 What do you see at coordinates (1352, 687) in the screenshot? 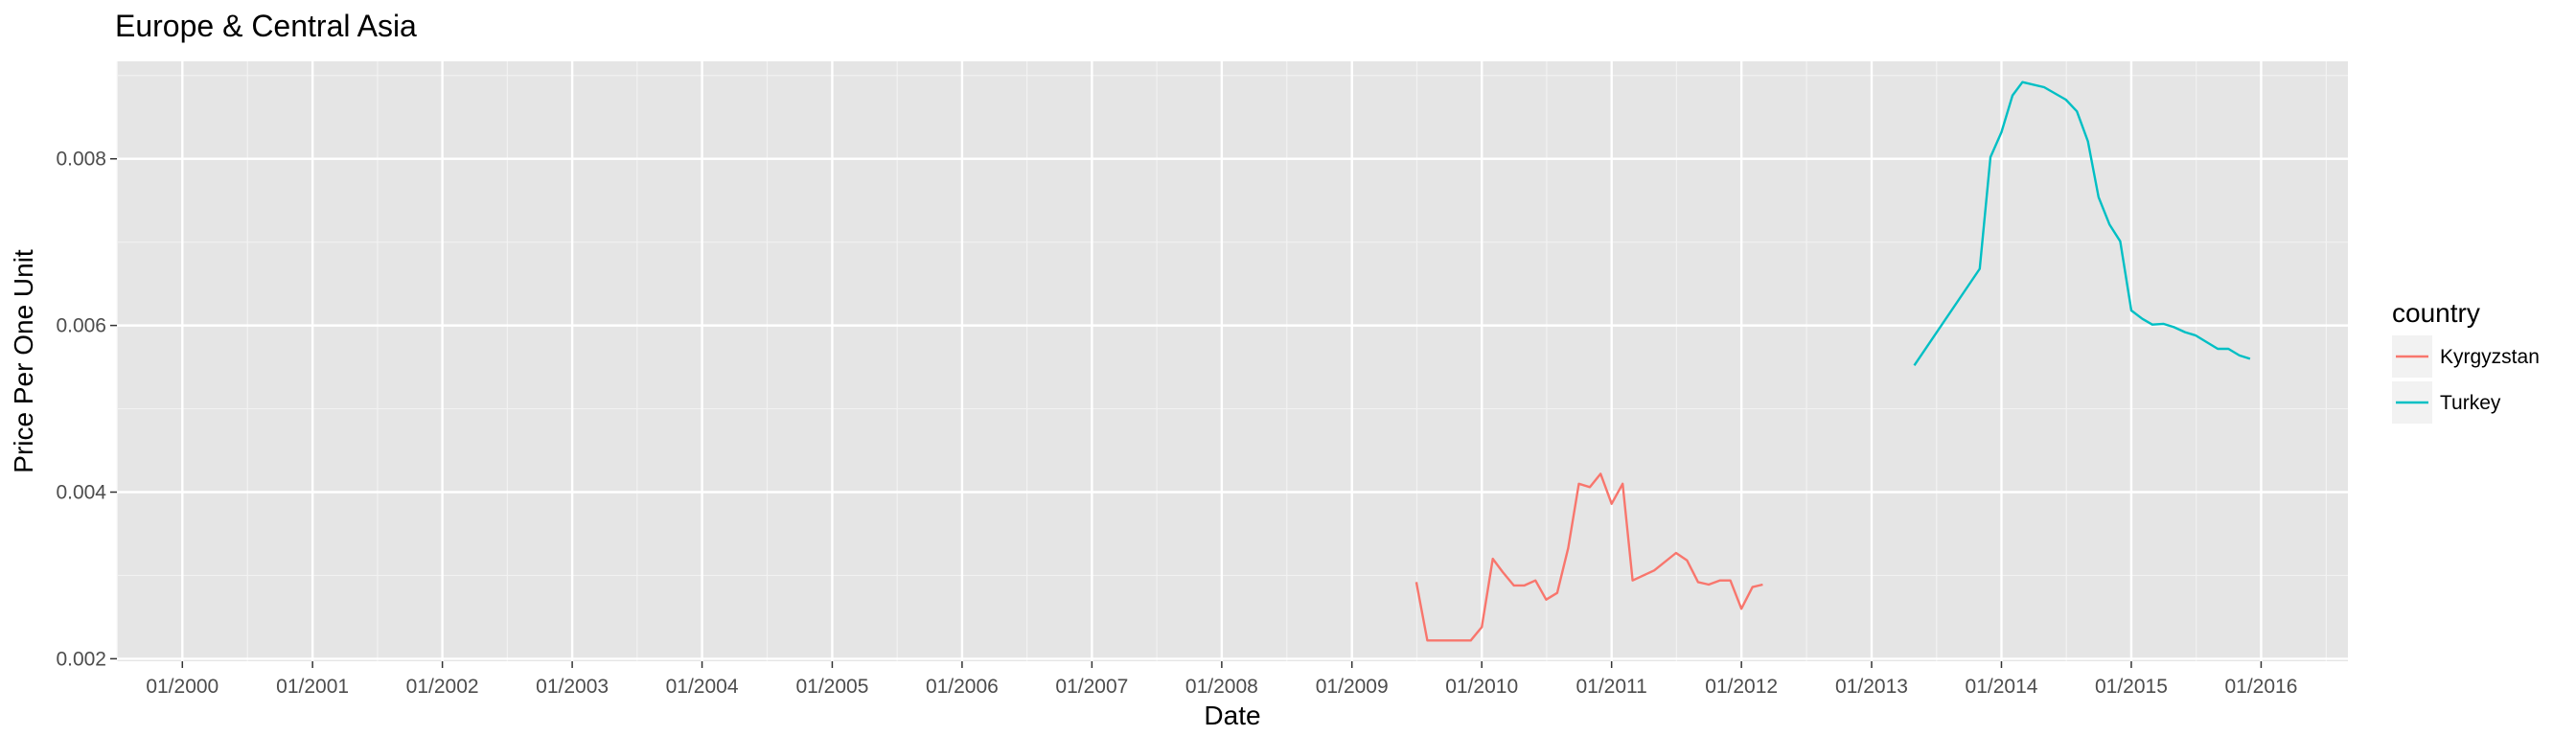
I see `x-tick-label: 01/2009` at bounding box center [1352, 687].